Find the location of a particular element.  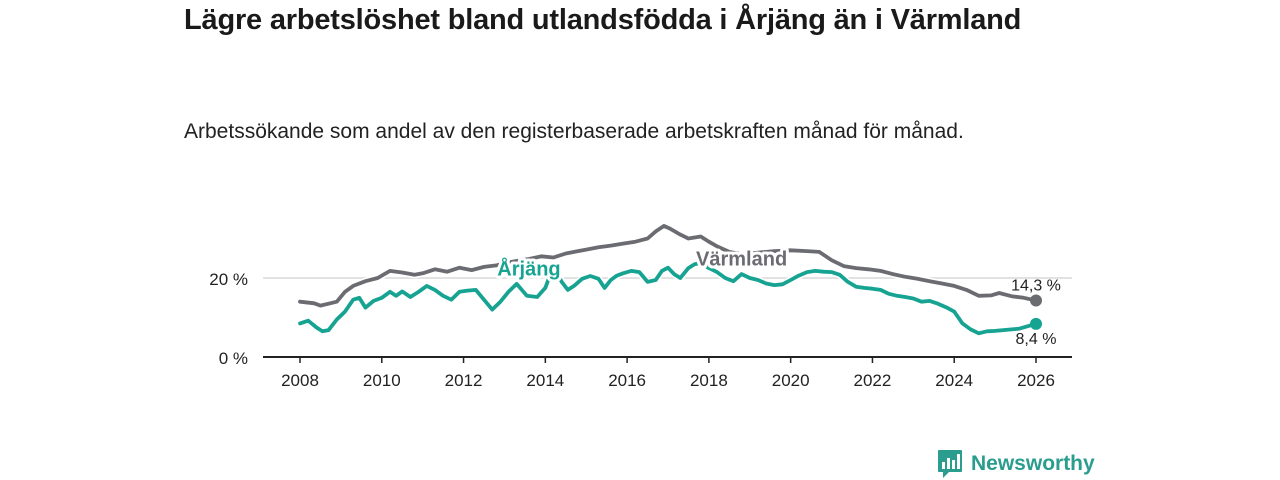

series-line-varmland is located at coordinates (668, 265).